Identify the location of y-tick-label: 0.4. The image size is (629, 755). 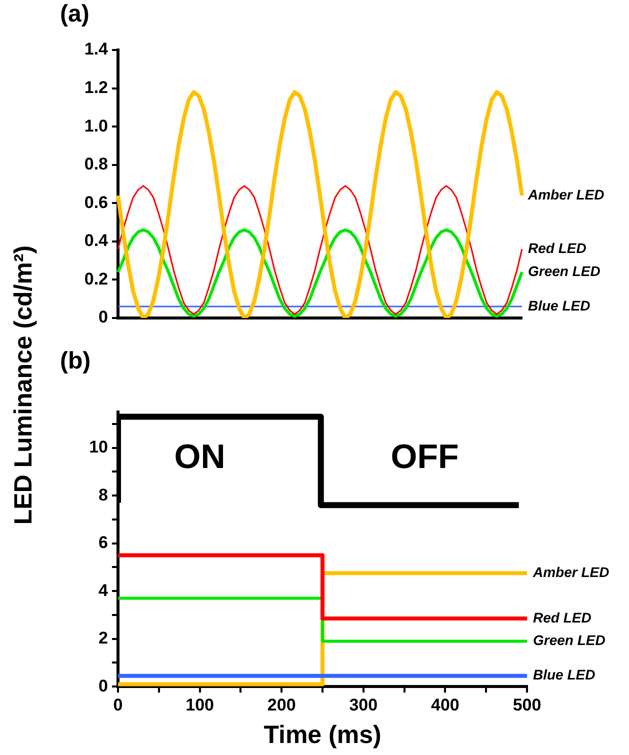
(96, 240).